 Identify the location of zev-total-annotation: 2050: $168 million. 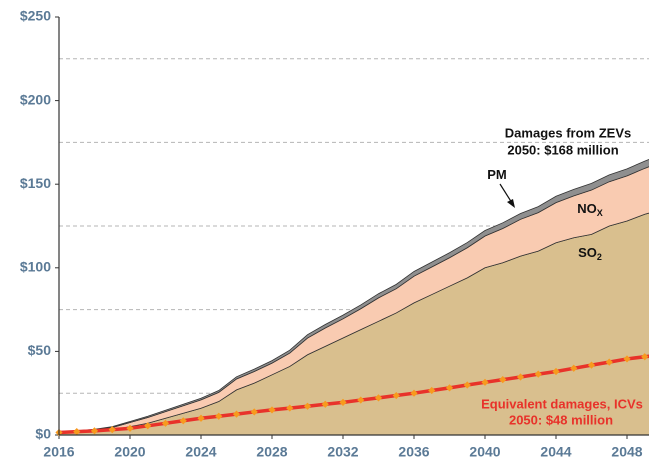
(562, 149).